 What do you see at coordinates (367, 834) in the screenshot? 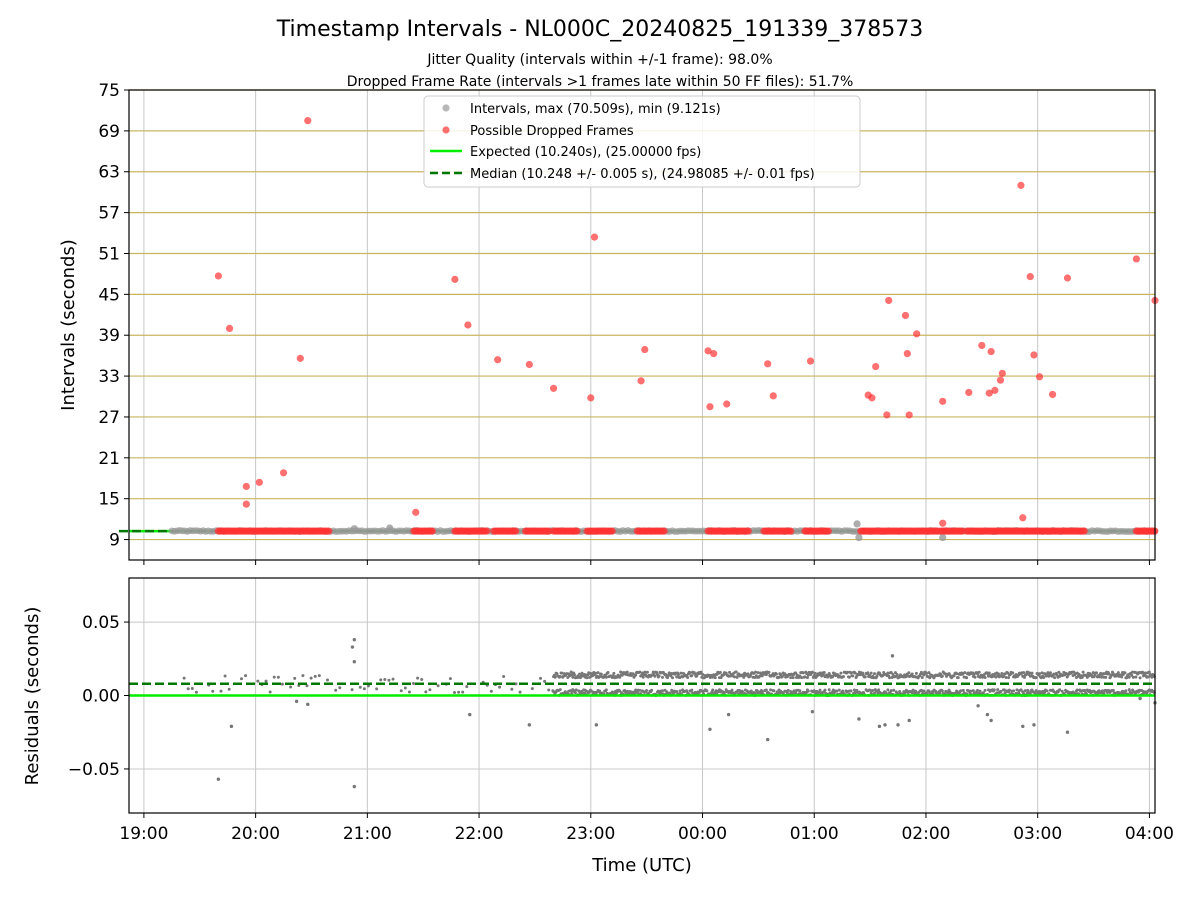
I see `bottom-xtick-label-2: 21:00` at bounding box center [367, 834].